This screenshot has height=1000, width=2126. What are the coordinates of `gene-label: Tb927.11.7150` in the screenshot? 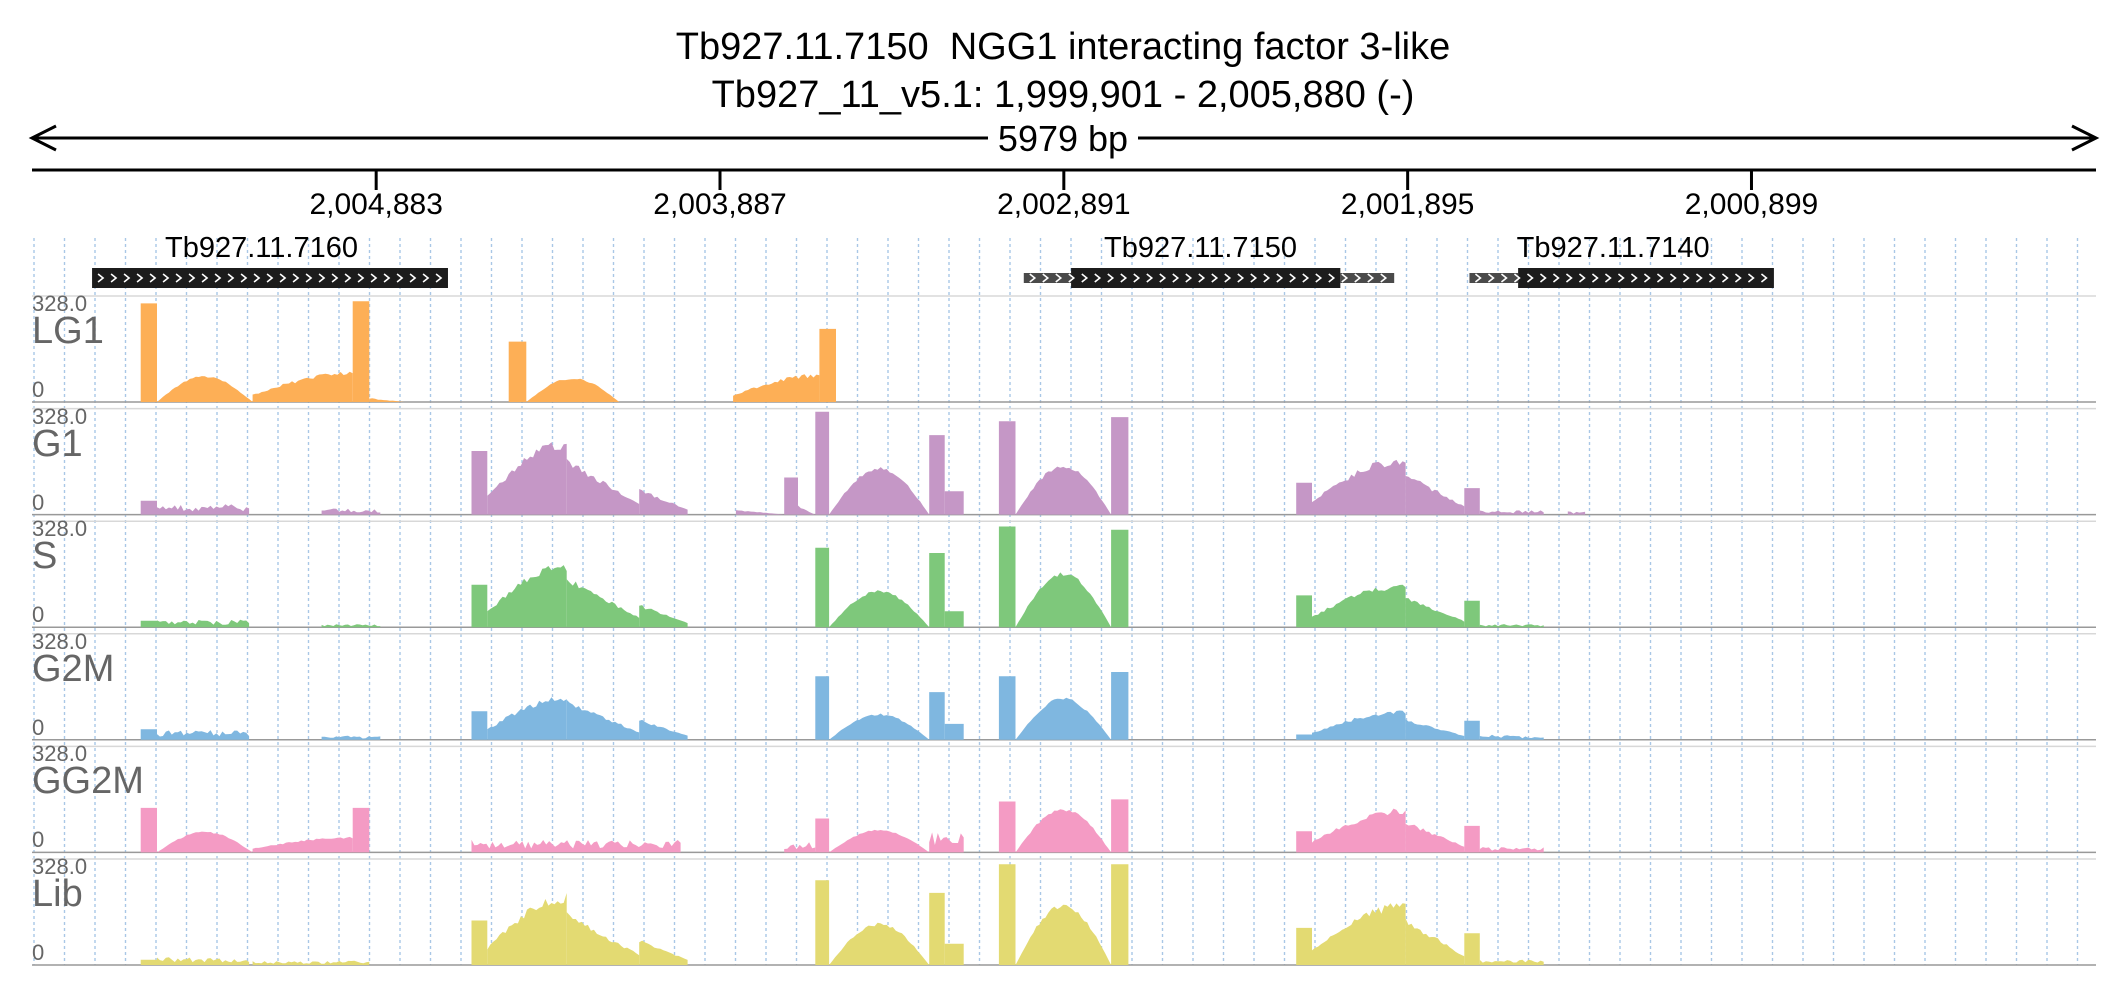 It's located at (1200, 248).